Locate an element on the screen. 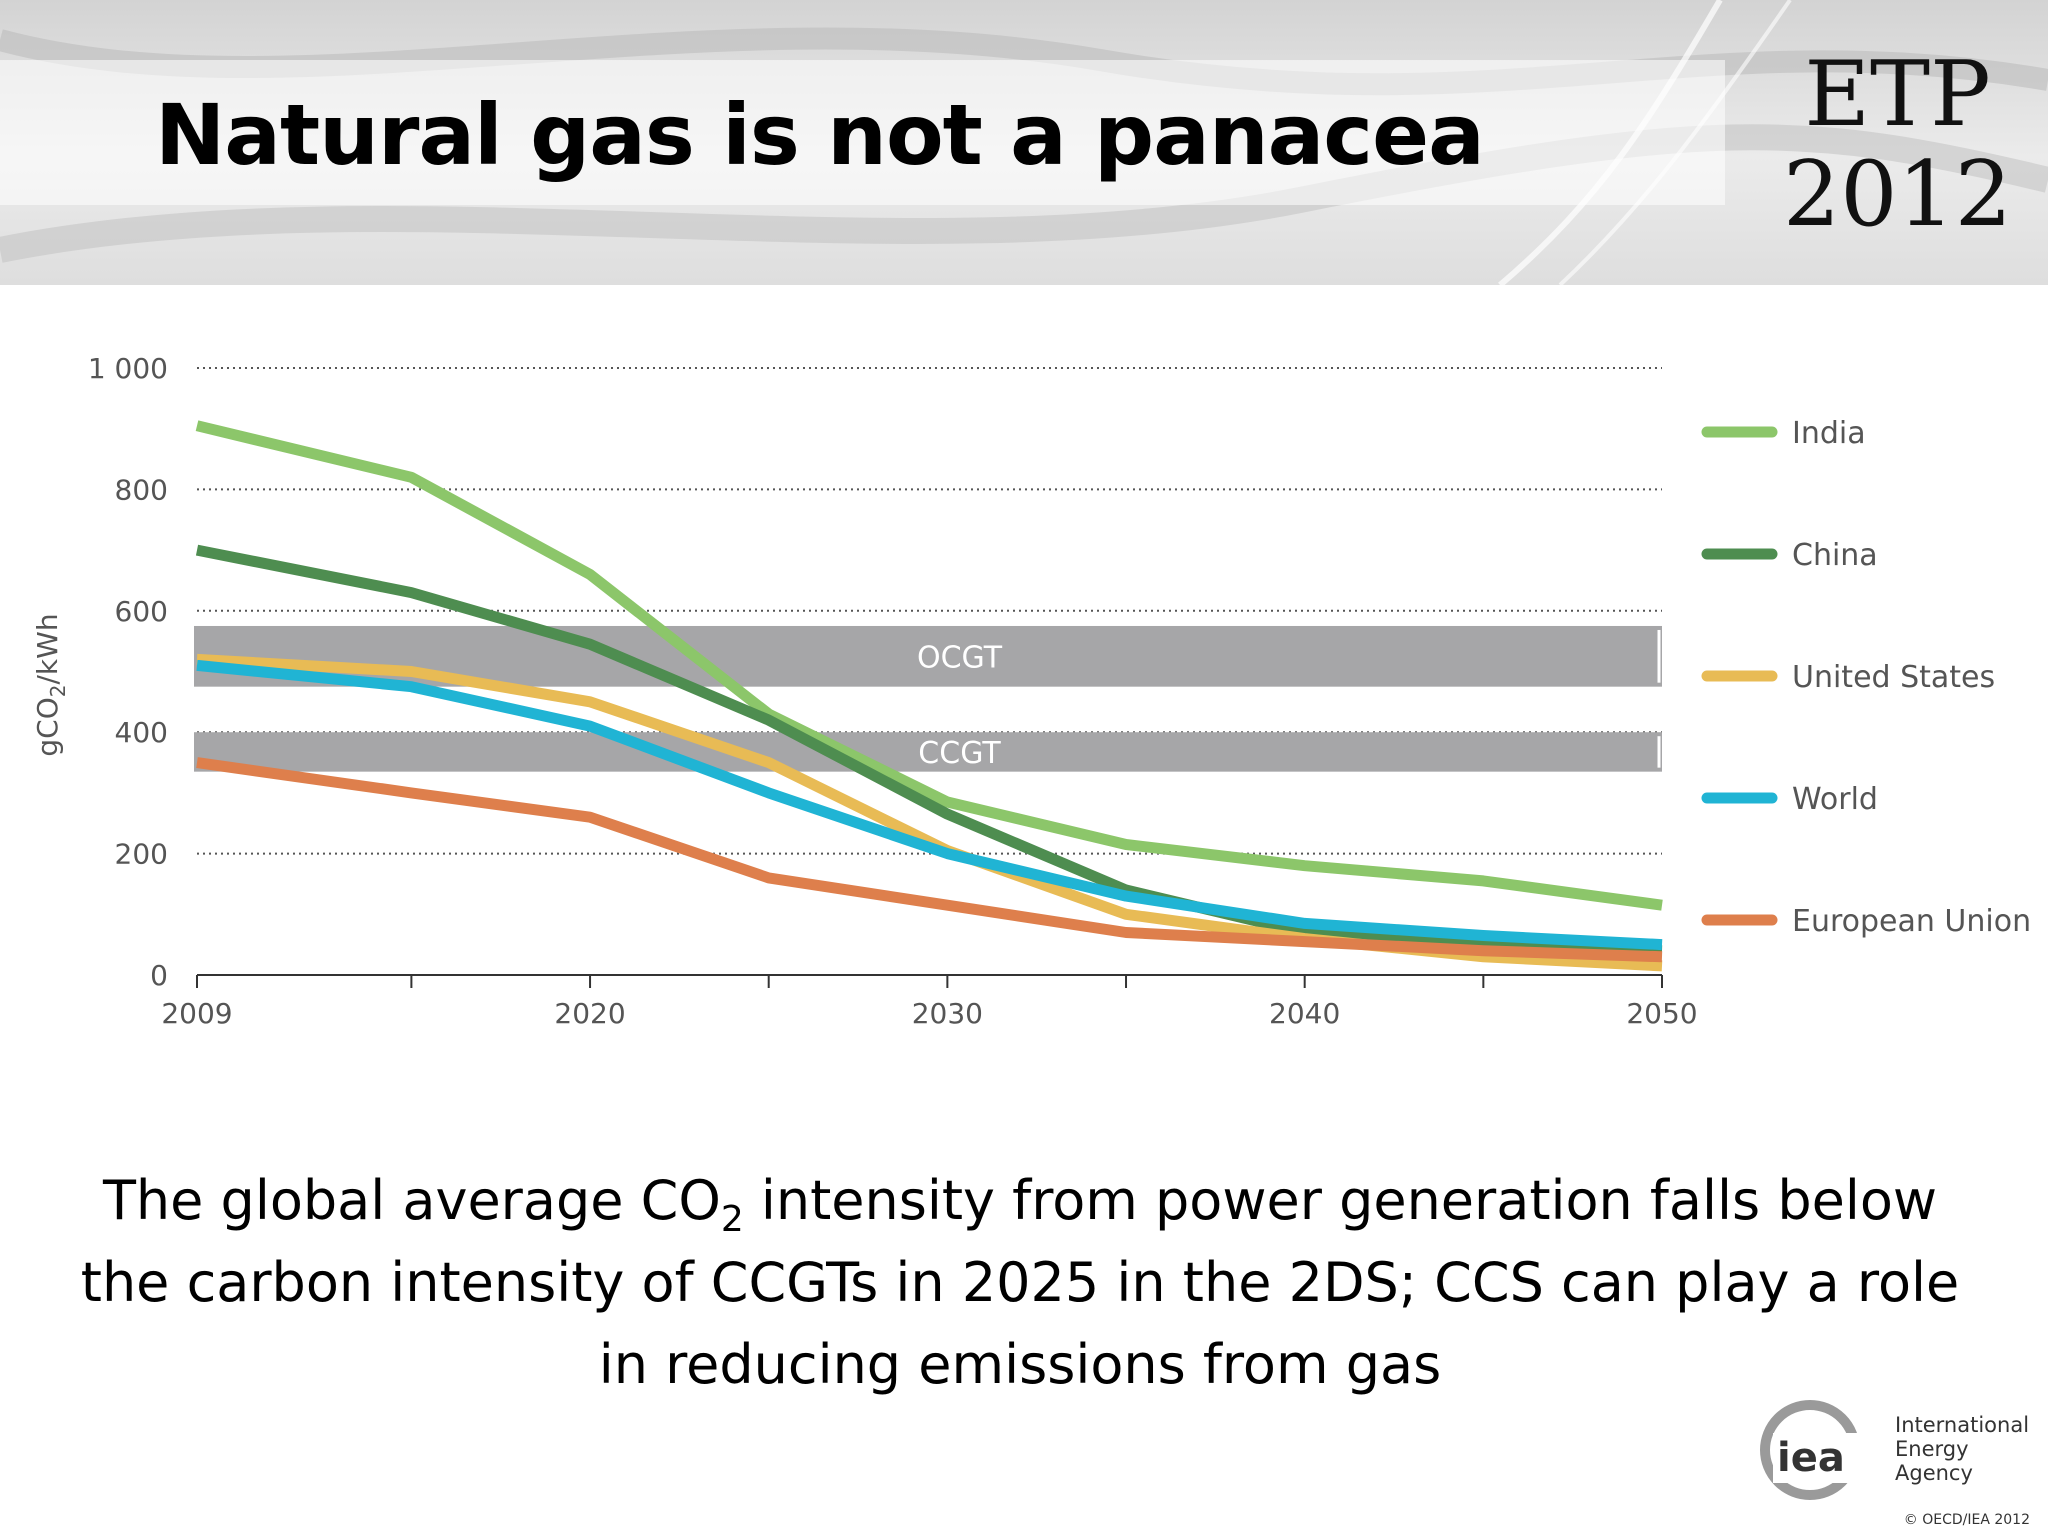 The image size is (2048, 1536). iea-name-line2: Energy Agency is located at coordinates (1934, 1461).